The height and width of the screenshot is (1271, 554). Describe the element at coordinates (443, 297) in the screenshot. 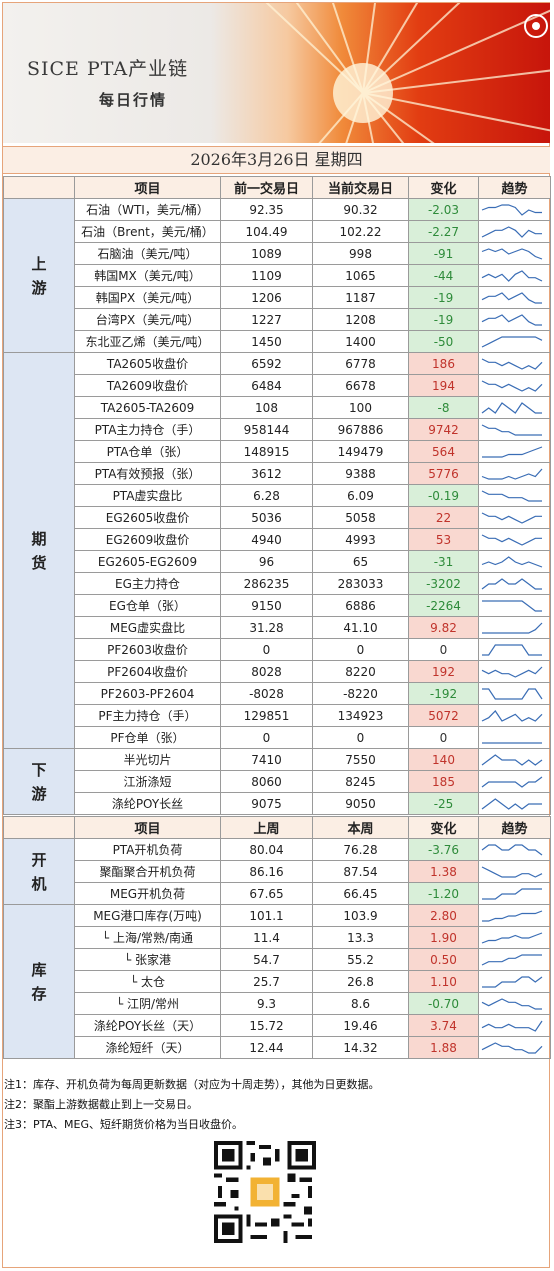

I see `row-change: -19` at that location.